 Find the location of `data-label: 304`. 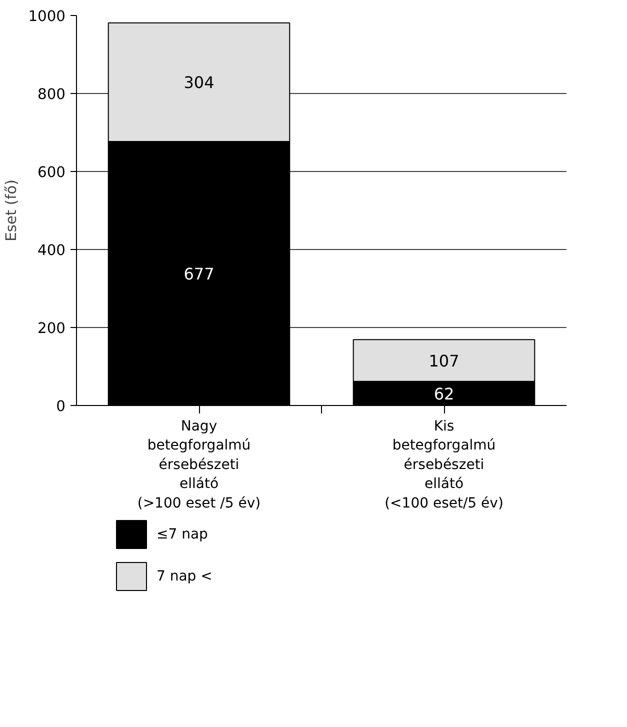

data-label: 304 is located at coordinates (199, 82).